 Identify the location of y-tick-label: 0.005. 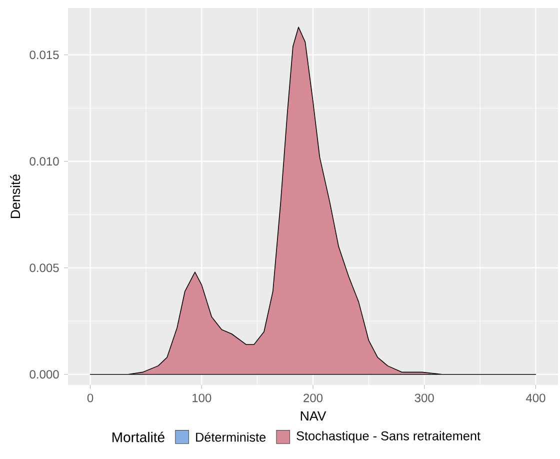
(44, 268).